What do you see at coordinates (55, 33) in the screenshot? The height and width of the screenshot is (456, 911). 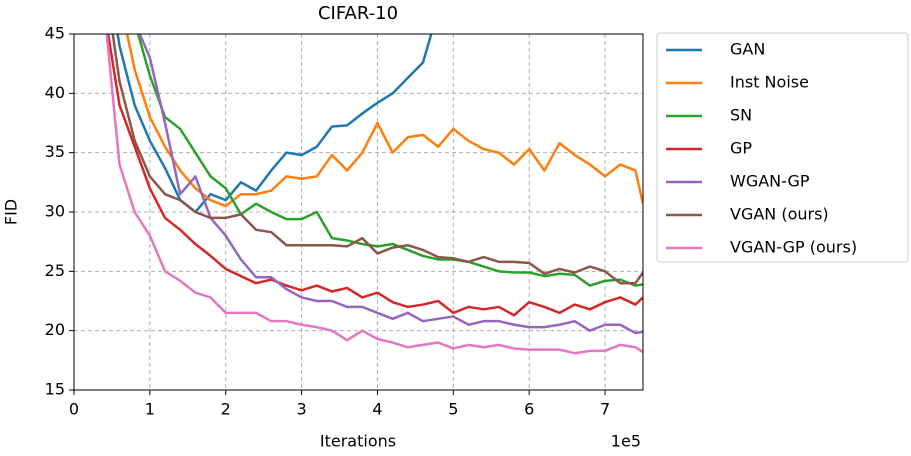 I see `y-tick-label: 45` at bounding box center [55, 33].